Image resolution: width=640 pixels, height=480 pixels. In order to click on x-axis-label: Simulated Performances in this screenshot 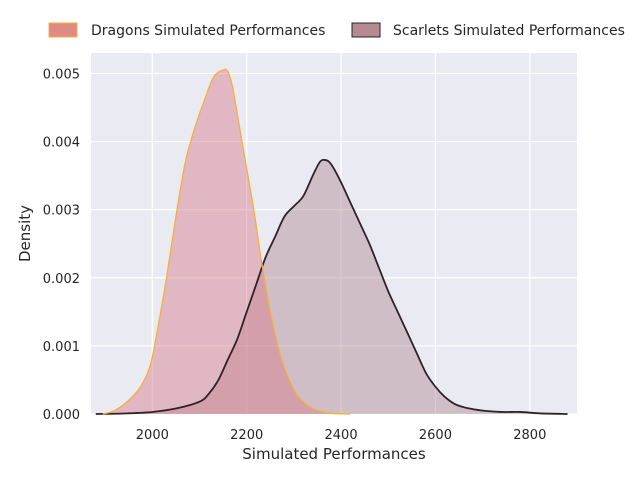, I will do `click(334, 454)`.